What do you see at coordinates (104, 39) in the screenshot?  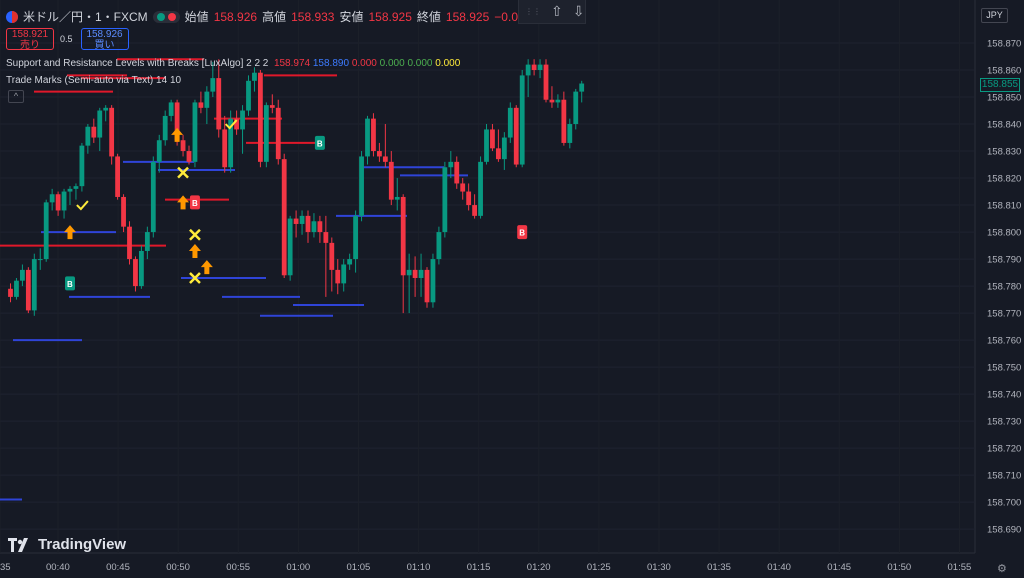 I see `buy-button: 158.926 買い` at bounding box center [104, 39].